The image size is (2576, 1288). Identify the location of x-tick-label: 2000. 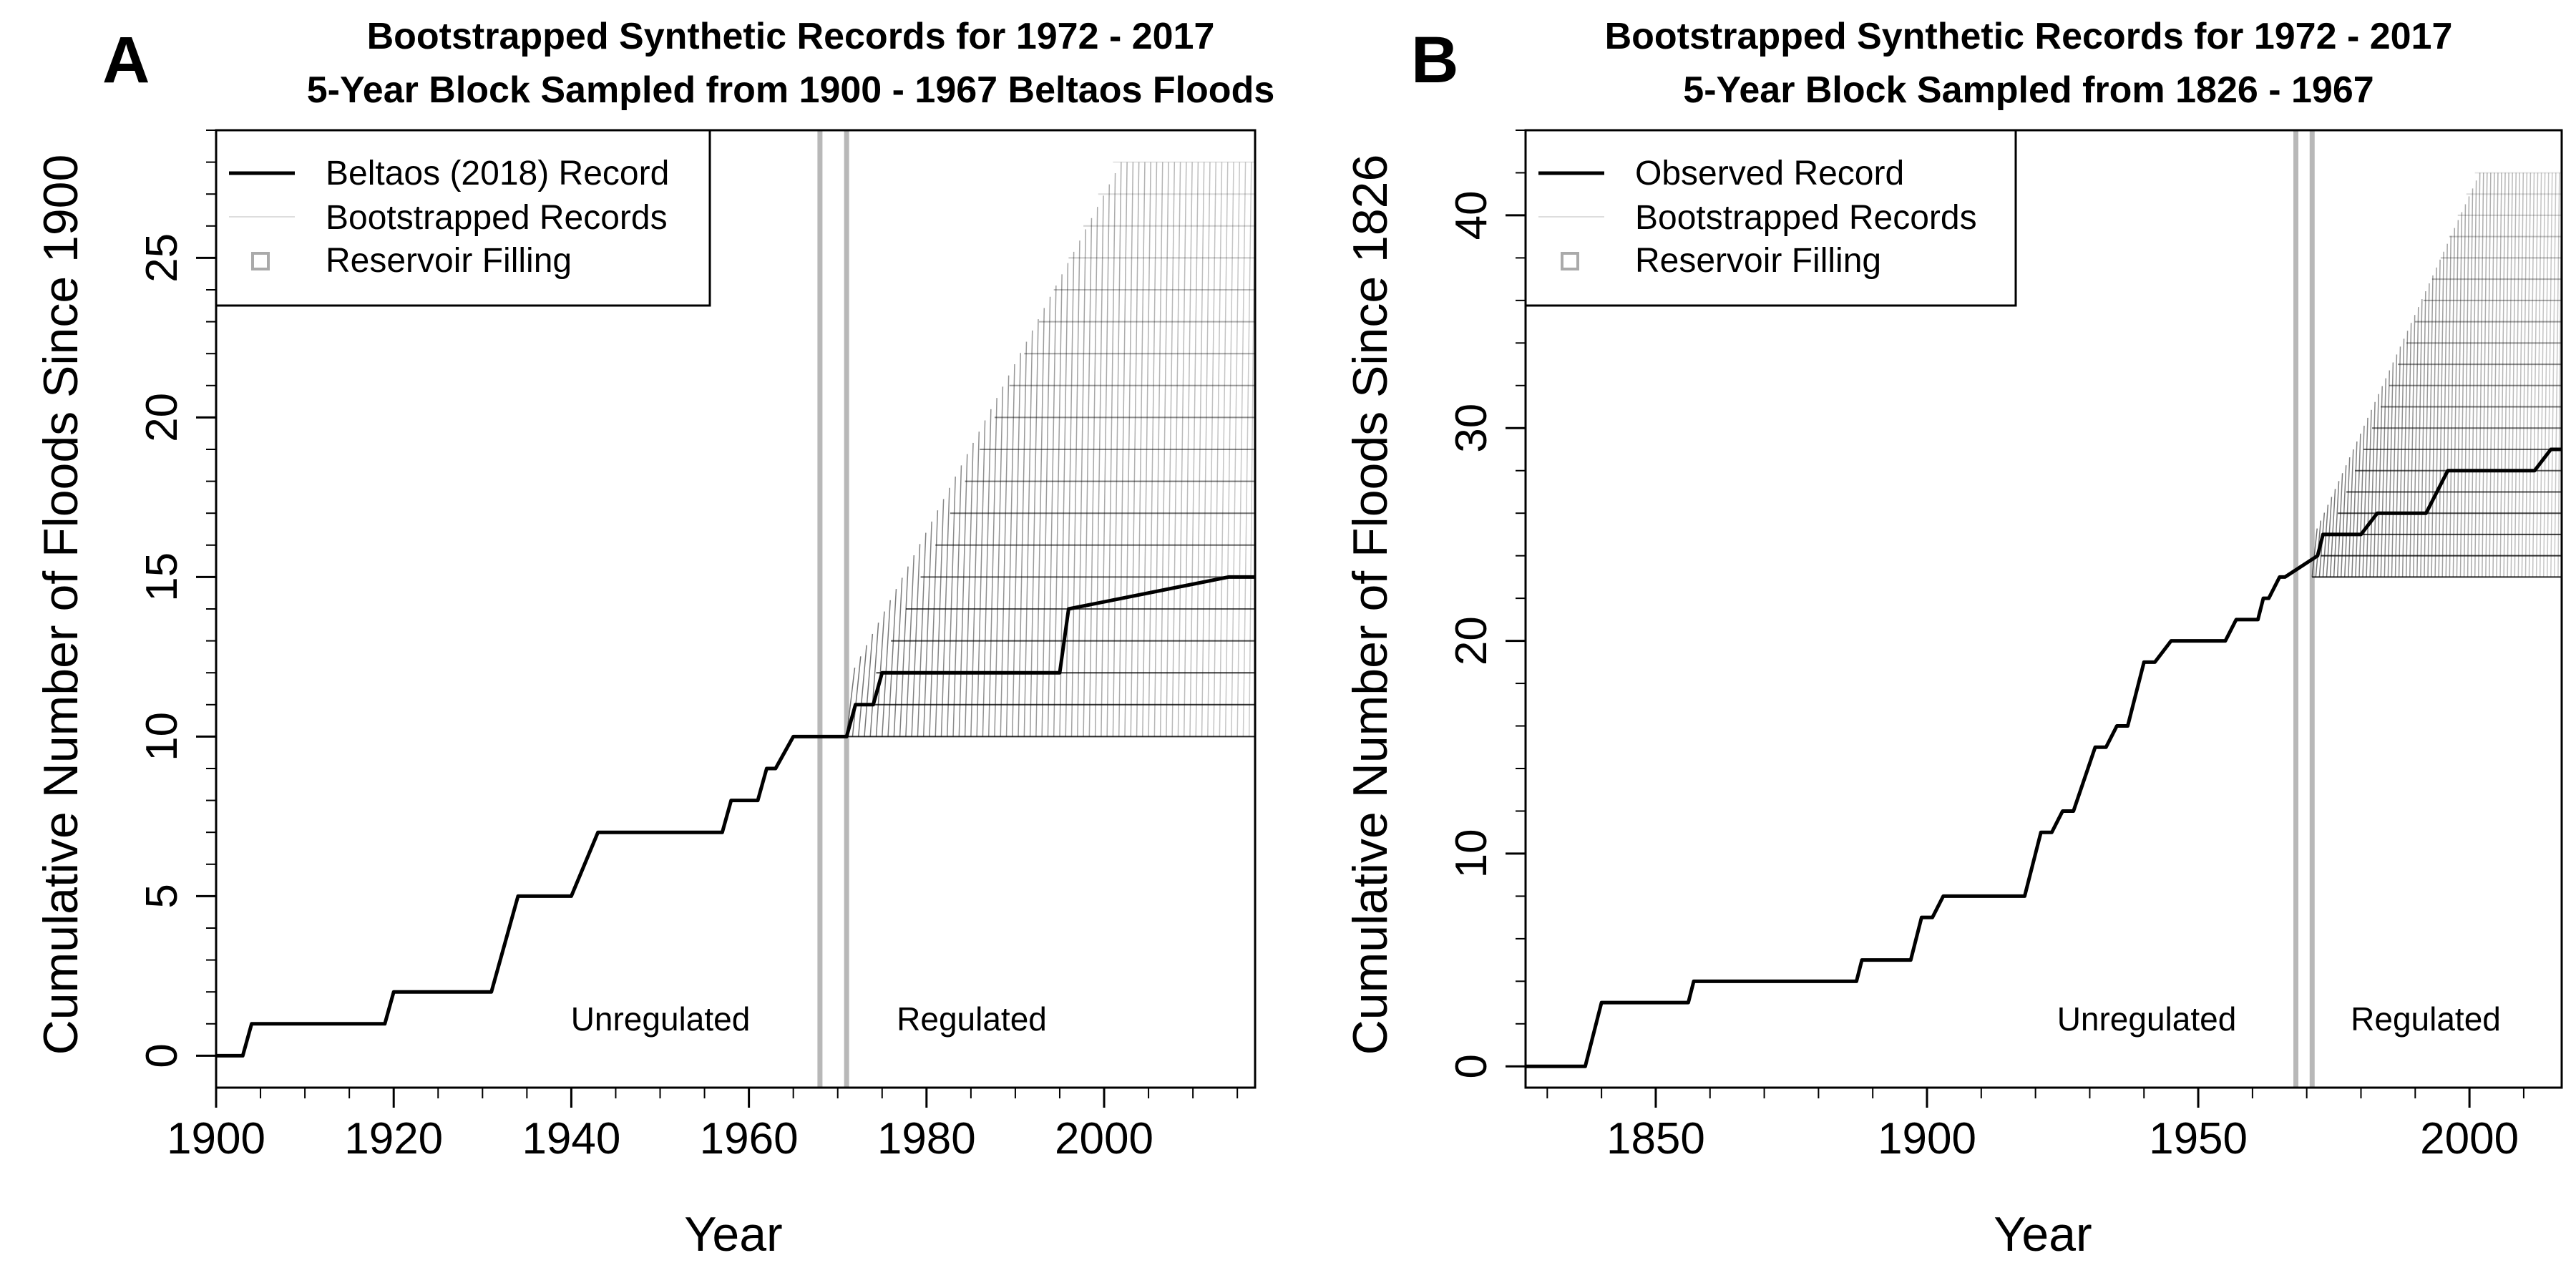
(2469, 1138).